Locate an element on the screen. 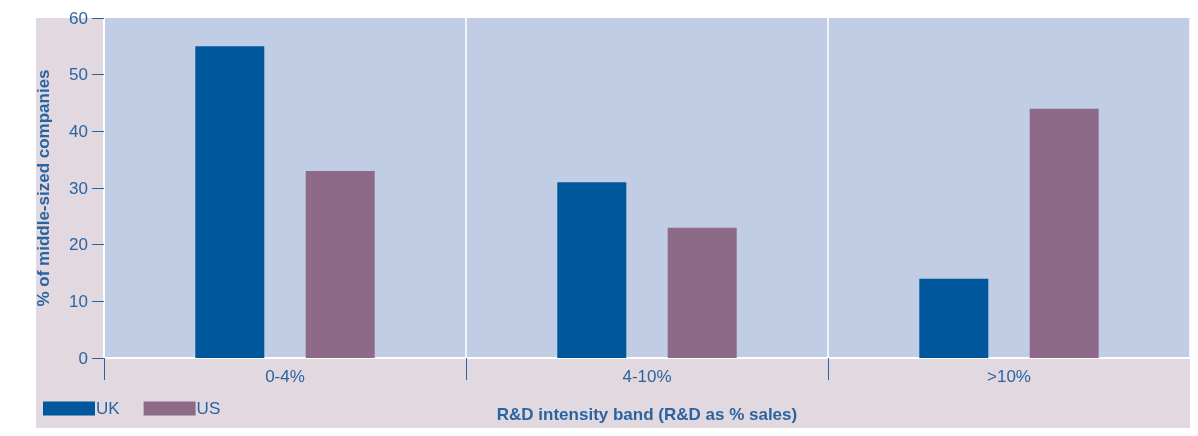  x-tick-label: >10% is located at coordinates (1009, 376).